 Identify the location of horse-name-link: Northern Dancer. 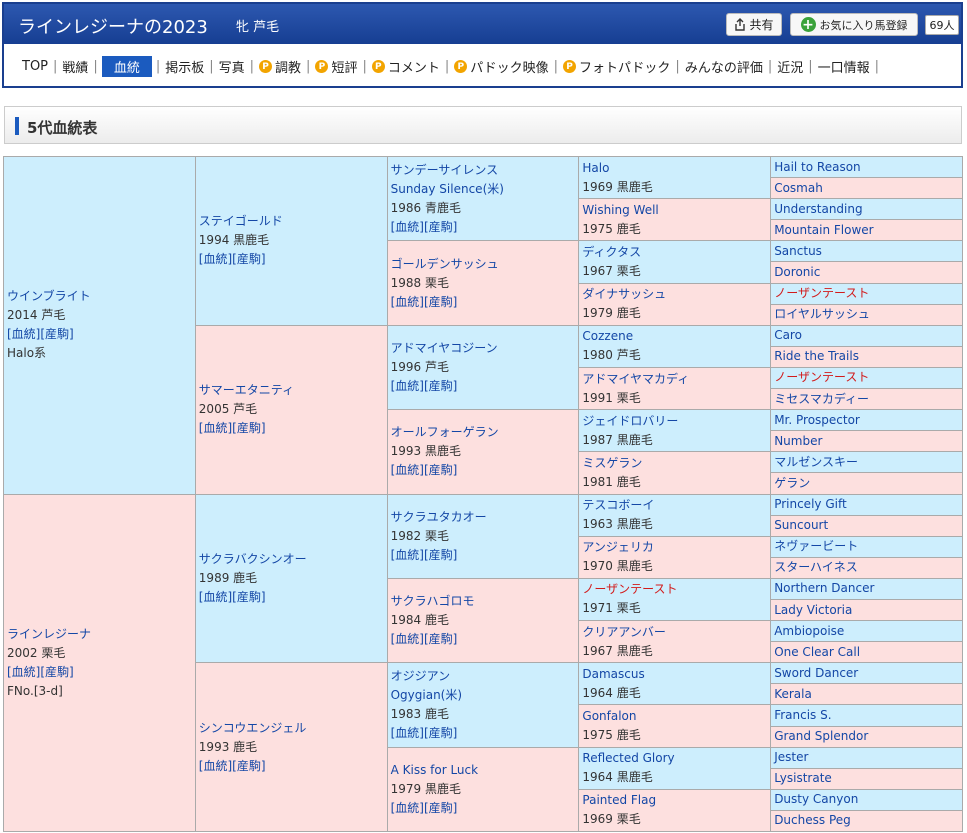
(824, 588).